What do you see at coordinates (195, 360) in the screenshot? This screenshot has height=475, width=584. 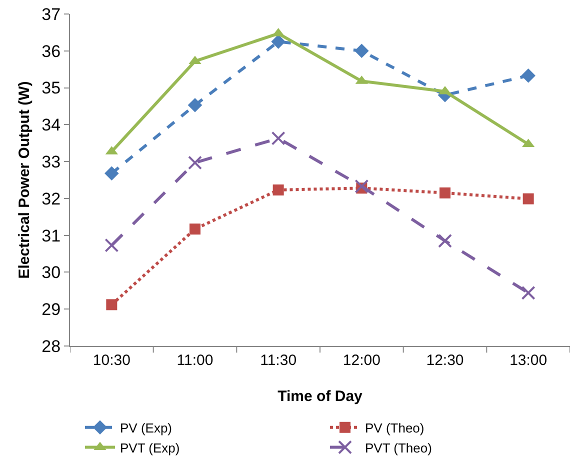 I see `x-tick-label: 11:00` at bounding box center [195, 360].